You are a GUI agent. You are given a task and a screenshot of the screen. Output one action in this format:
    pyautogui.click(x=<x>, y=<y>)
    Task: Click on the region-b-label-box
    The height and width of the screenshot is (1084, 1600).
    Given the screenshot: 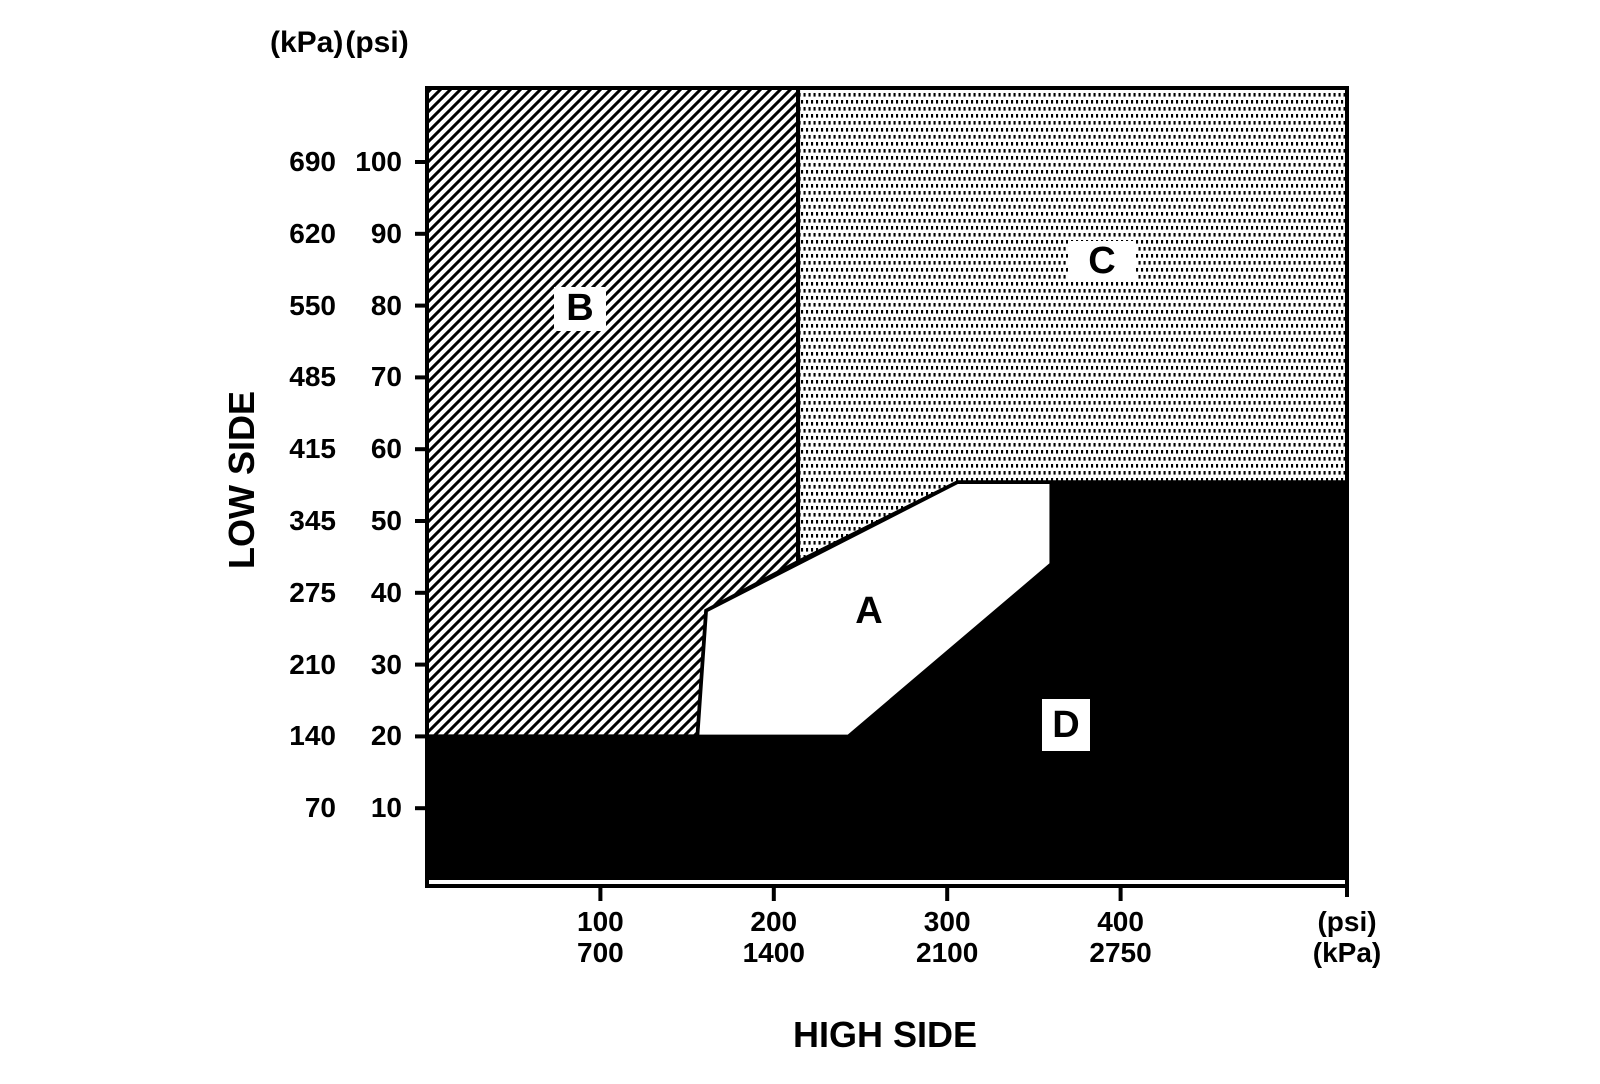 What is the action you would take?
    pyautogui.click(x=580, y=309)
    